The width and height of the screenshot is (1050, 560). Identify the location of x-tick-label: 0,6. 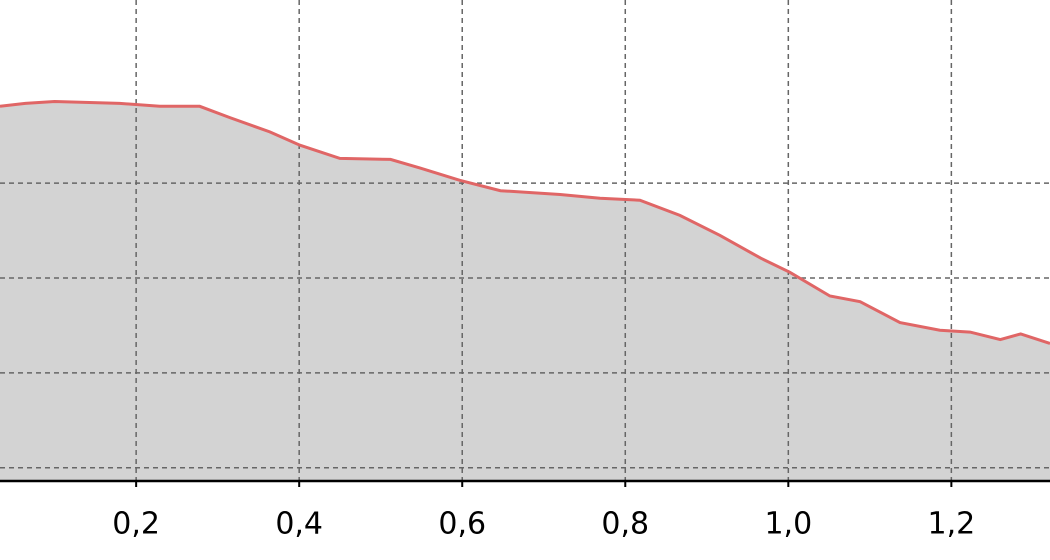
(462, 524).